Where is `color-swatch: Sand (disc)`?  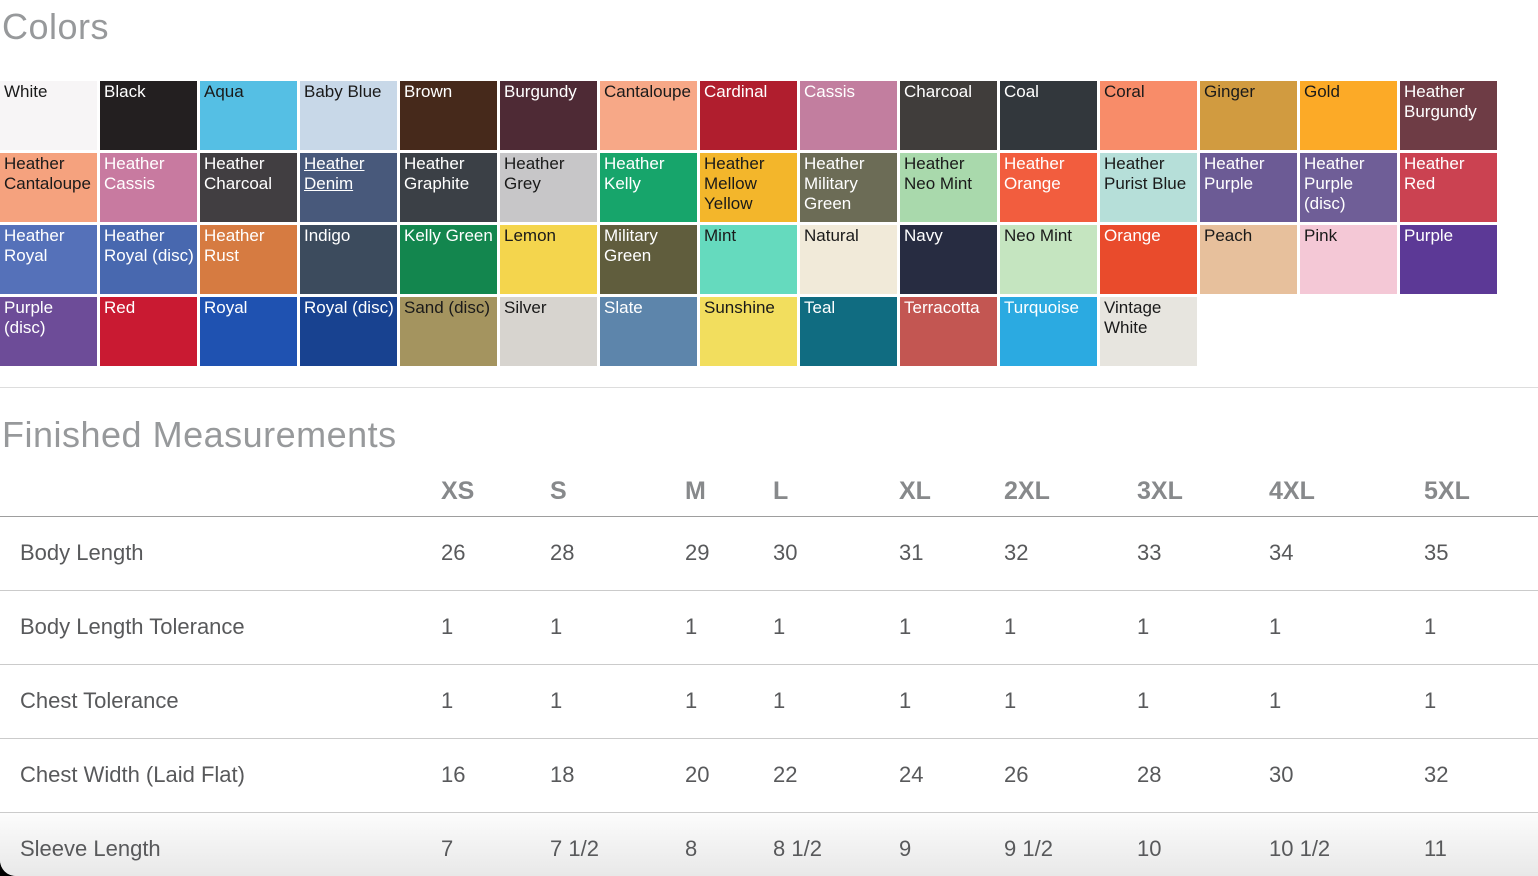 color-swatch: Sand (disc) is located at coordinates (448, 331).